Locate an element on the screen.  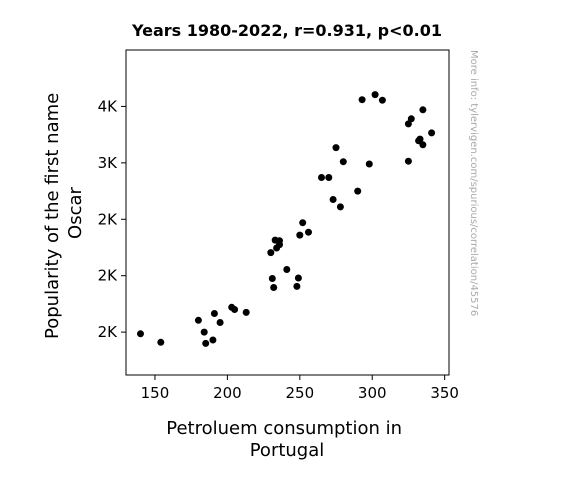
y-axis-ticks: 2K 2K 2K 3K 4K is located at coordinates (112, 219).